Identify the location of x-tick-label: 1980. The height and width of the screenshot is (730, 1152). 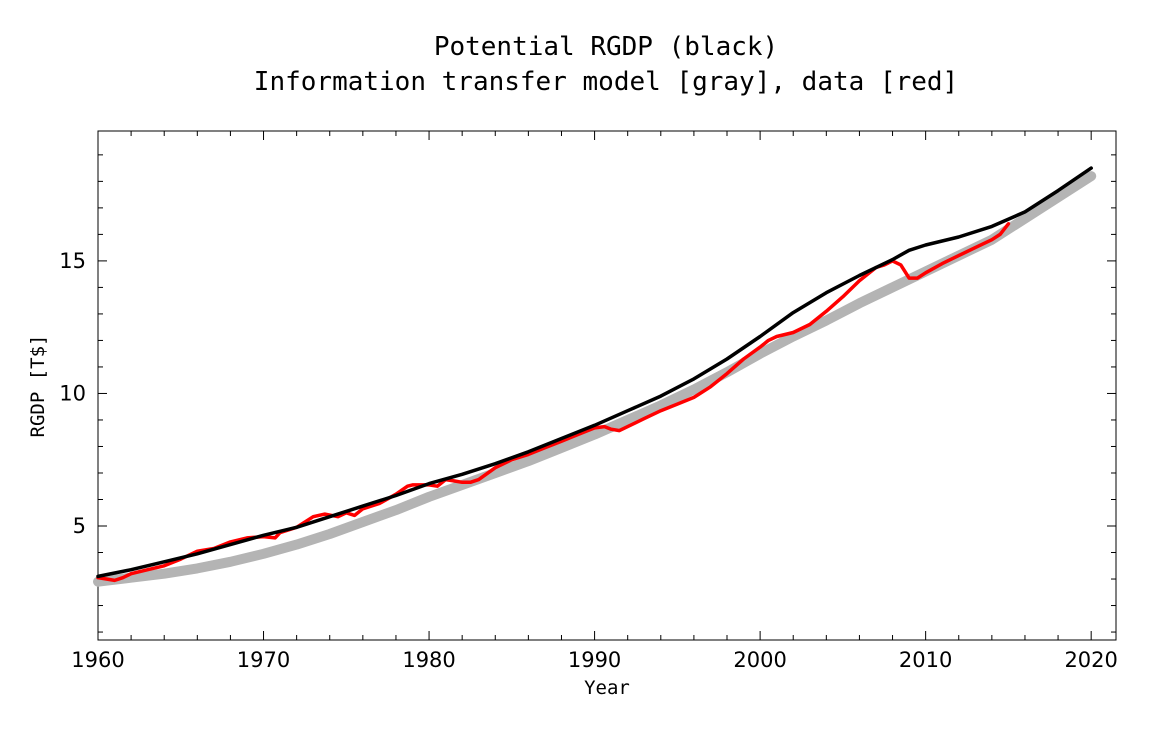
(428, 660).